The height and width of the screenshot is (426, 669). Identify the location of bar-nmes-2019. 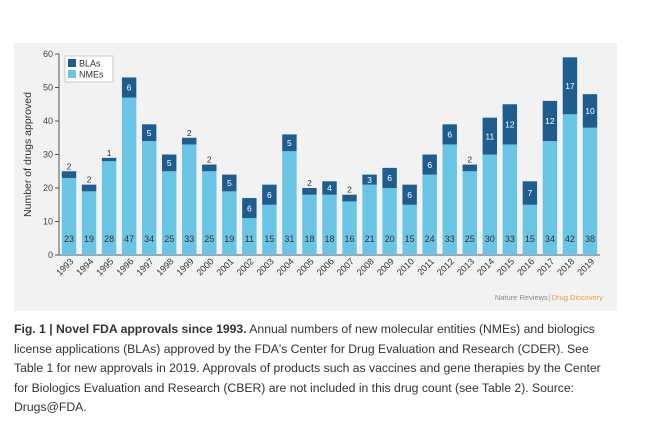
(590, 191).